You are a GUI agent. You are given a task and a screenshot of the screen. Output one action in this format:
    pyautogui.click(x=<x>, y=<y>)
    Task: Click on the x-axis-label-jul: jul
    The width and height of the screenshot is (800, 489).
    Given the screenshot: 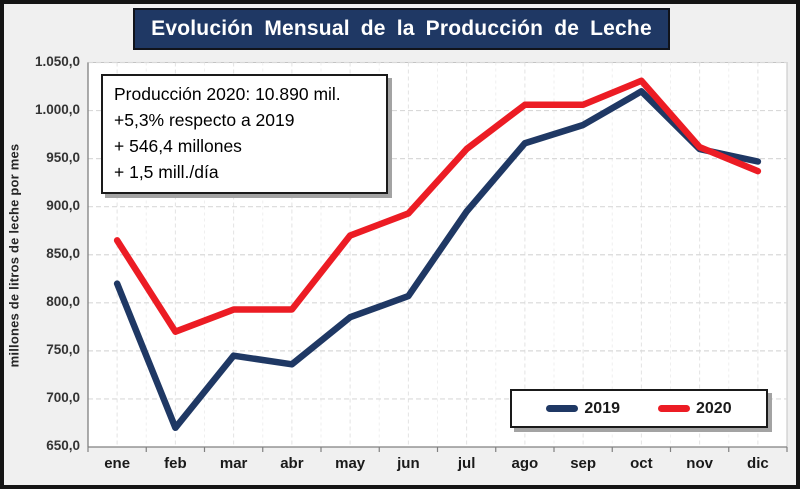 What is the action you would take?
    pyautogui.click(x=466, y=463)
    